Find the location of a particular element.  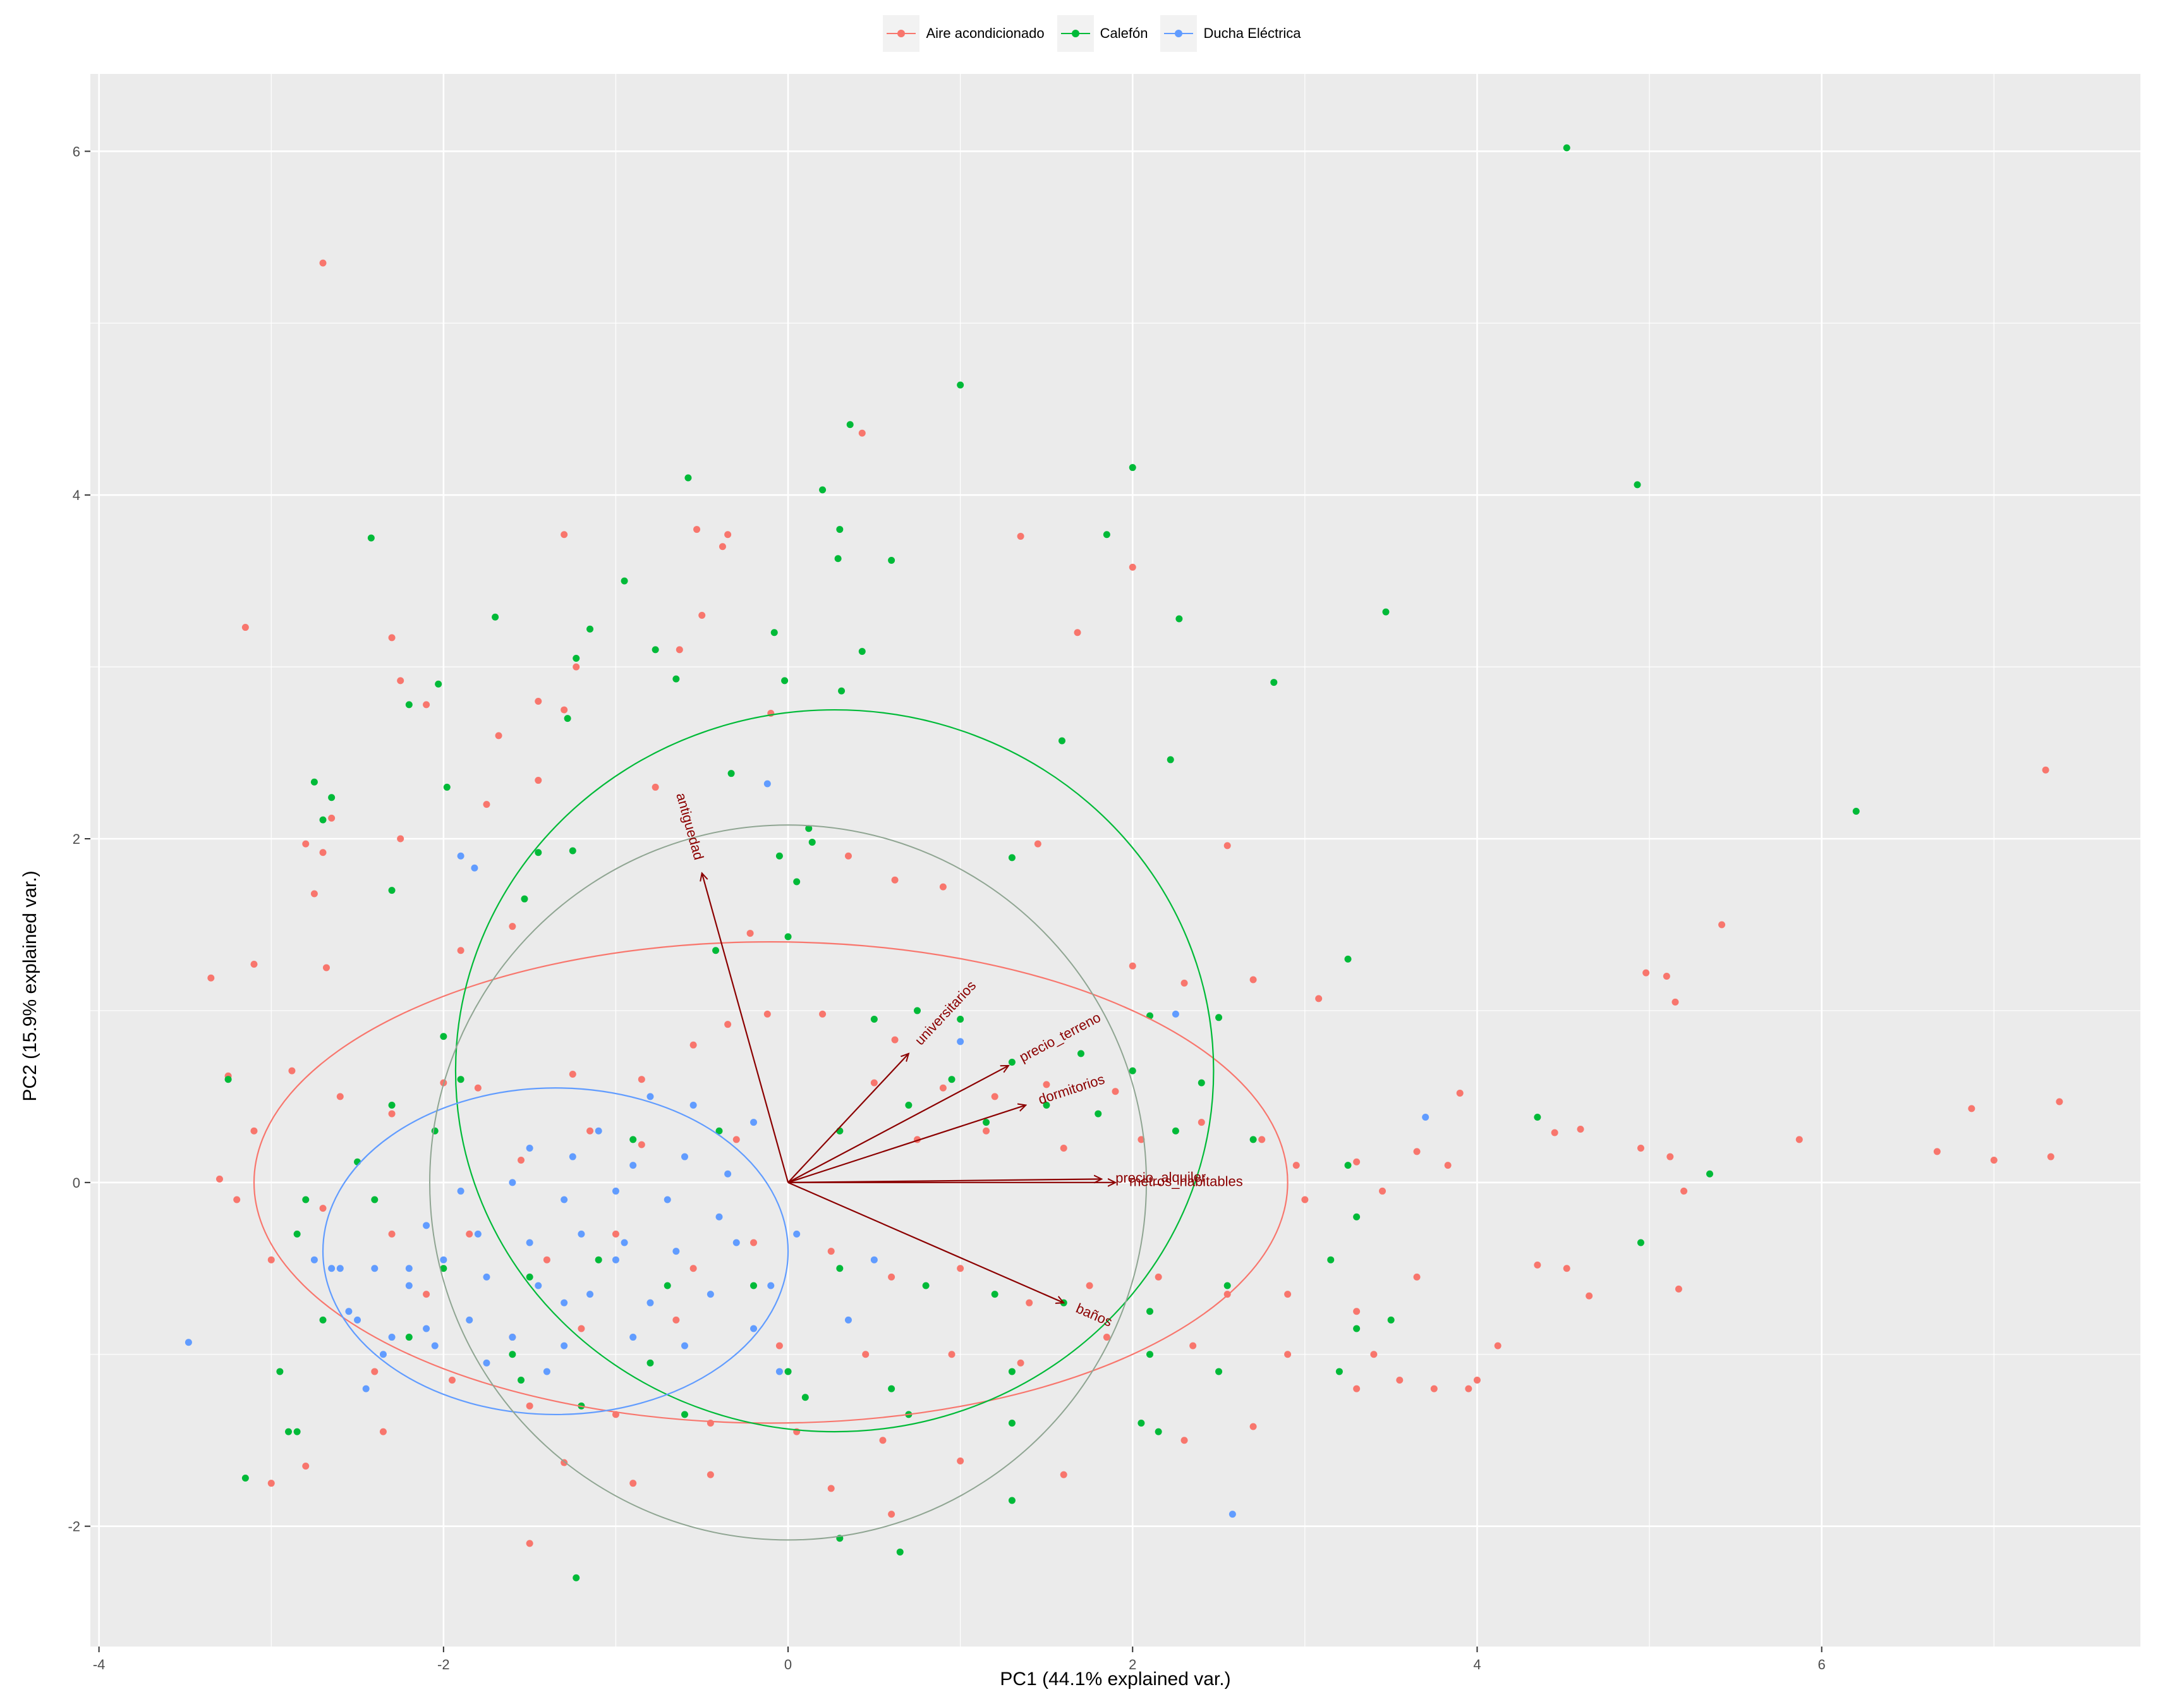

y-tick-label: 4 is located at coordinates (76, 495).